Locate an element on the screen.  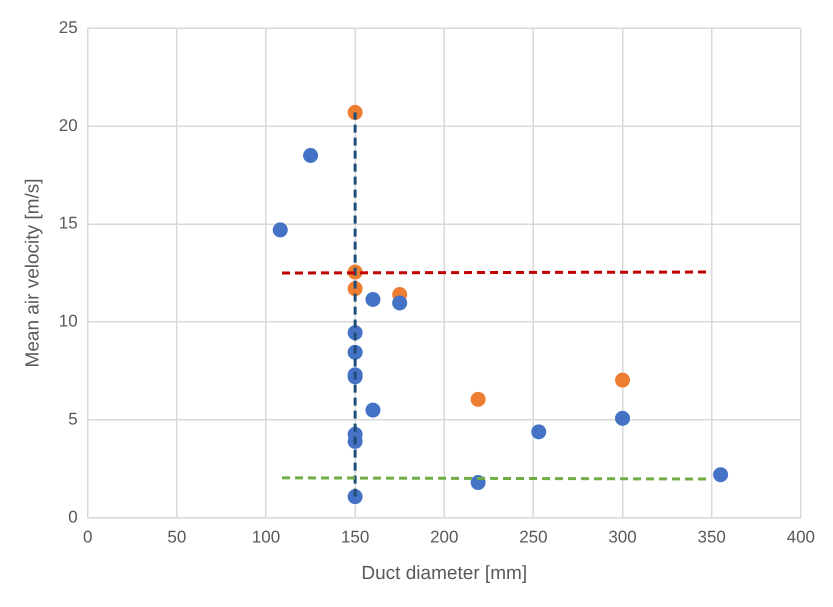
y-tick-label: 0 is located at coordinates (73, 516).